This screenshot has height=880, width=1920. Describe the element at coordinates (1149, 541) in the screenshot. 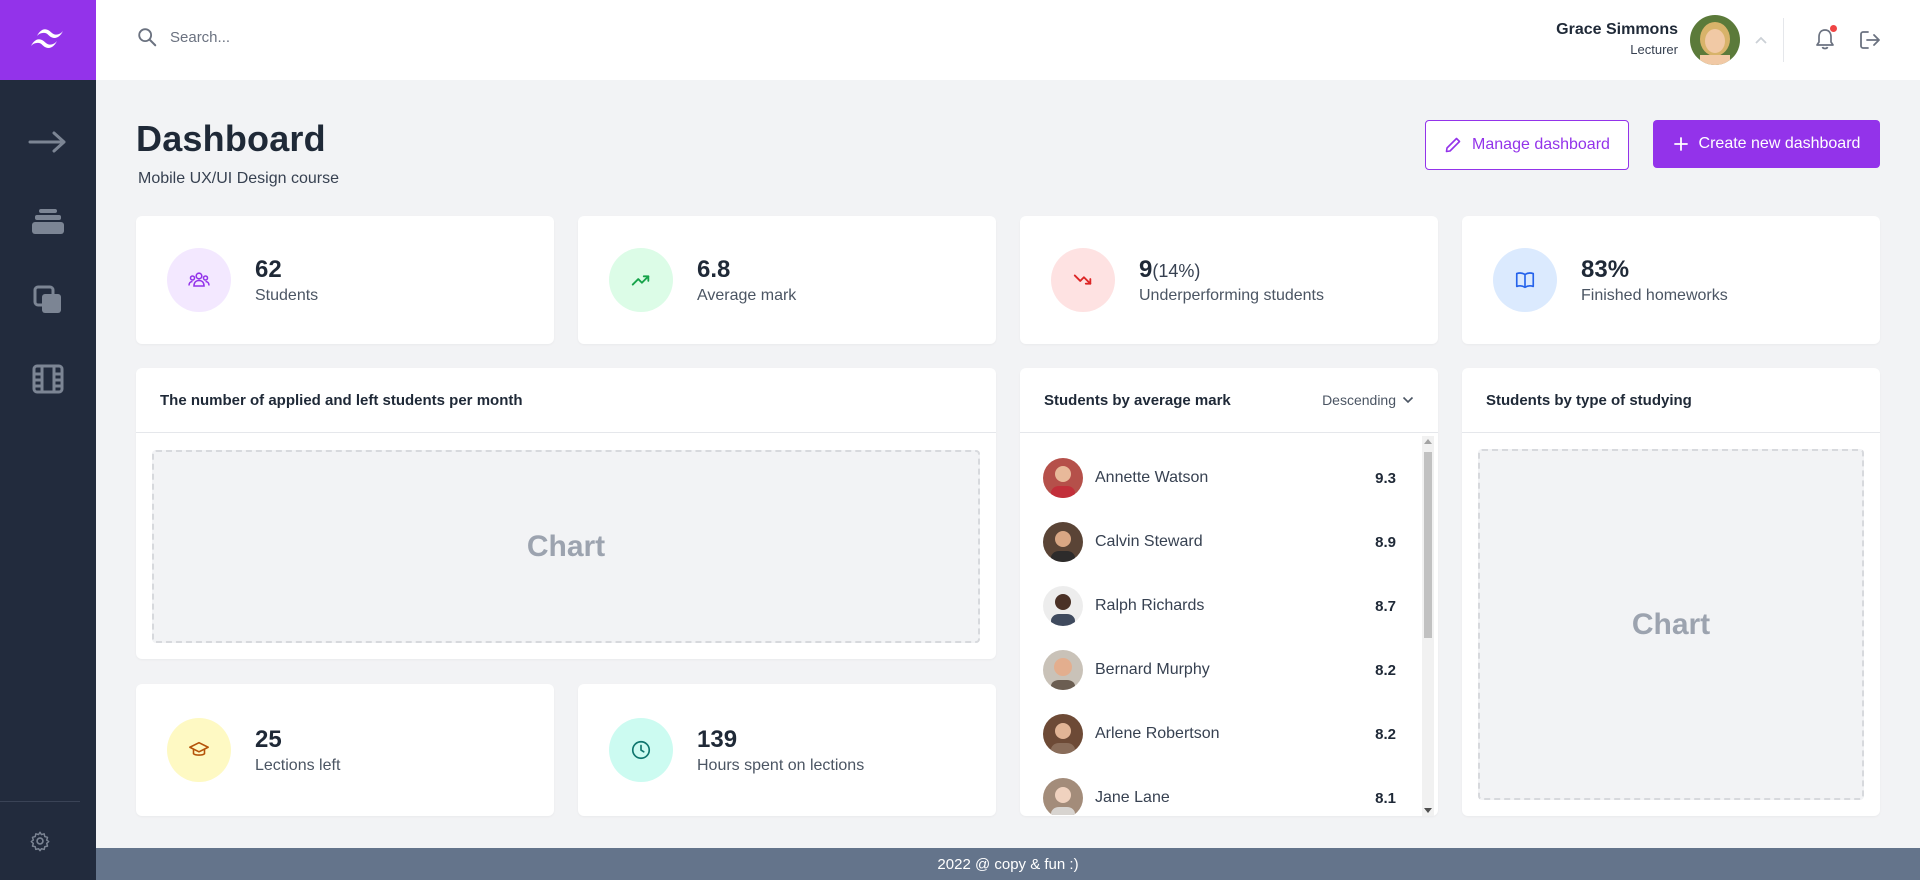

I see `student-name: Calvin Steward` at that location.